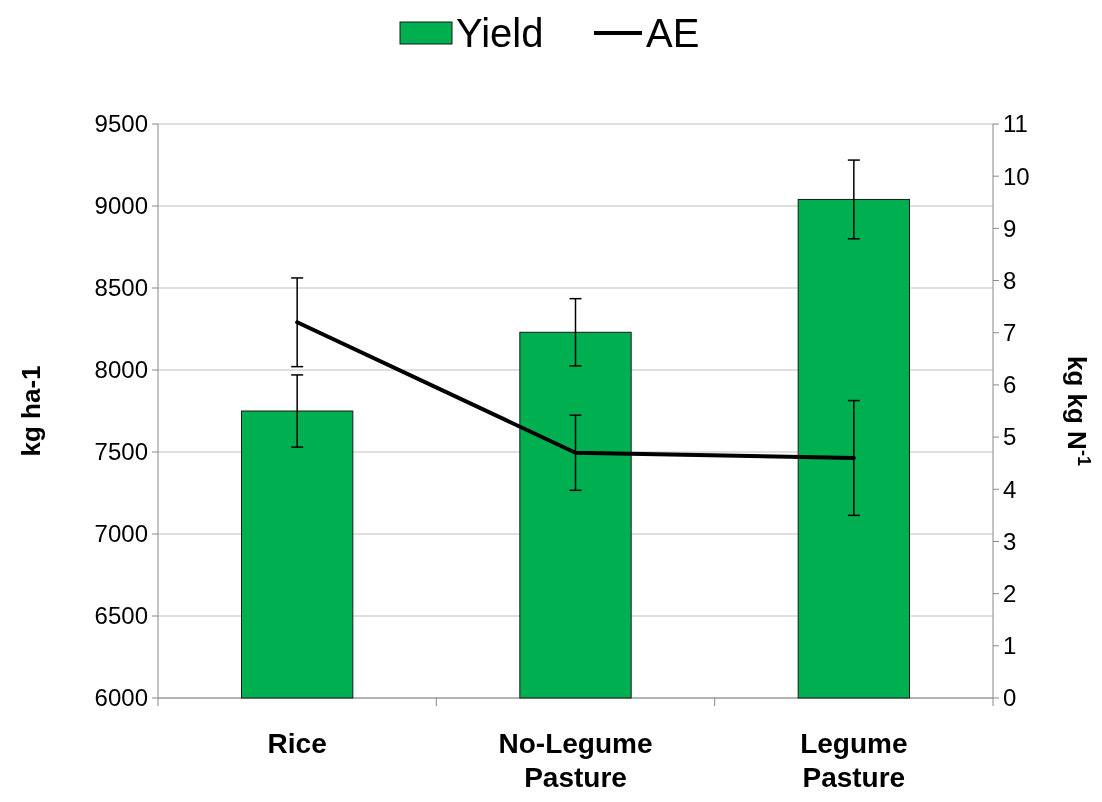  I want to click on y-tick-label: 9000, so click(121, 206).